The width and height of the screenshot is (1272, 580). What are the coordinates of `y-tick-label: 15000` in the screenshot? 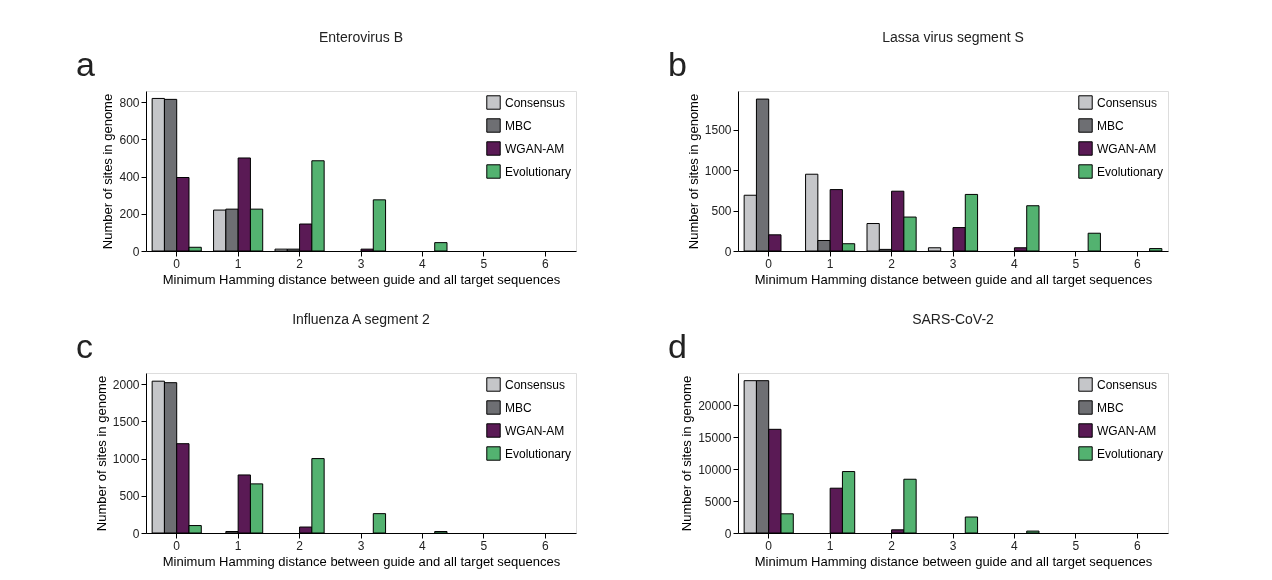 It's located at (715, 437).